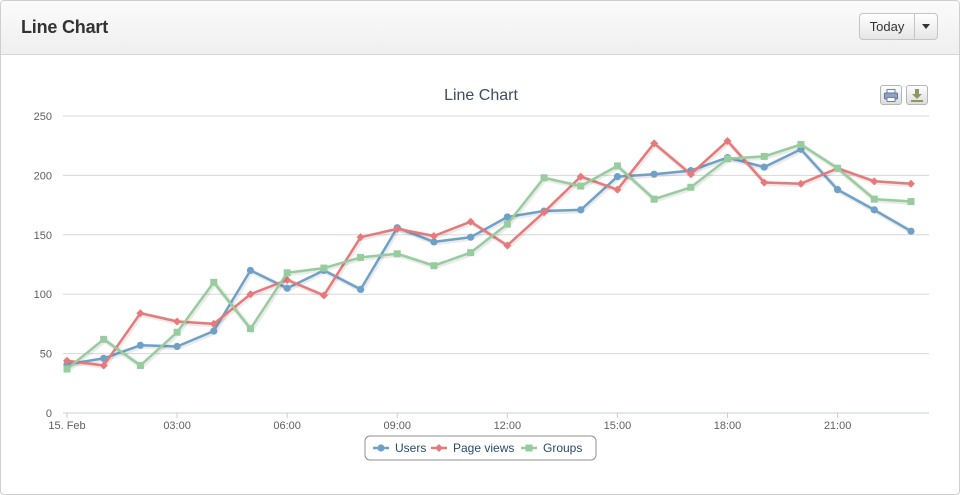  Describe the element at coordinates (46, 355) in the screenshot. I see `y-tick-label: 50` at that location.